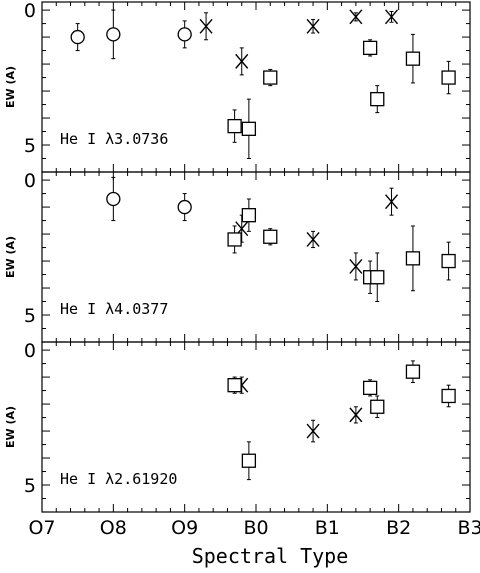 This screenshot has height=573, width=480. I want to click on x-tick-label: B2, so click(398, 528).